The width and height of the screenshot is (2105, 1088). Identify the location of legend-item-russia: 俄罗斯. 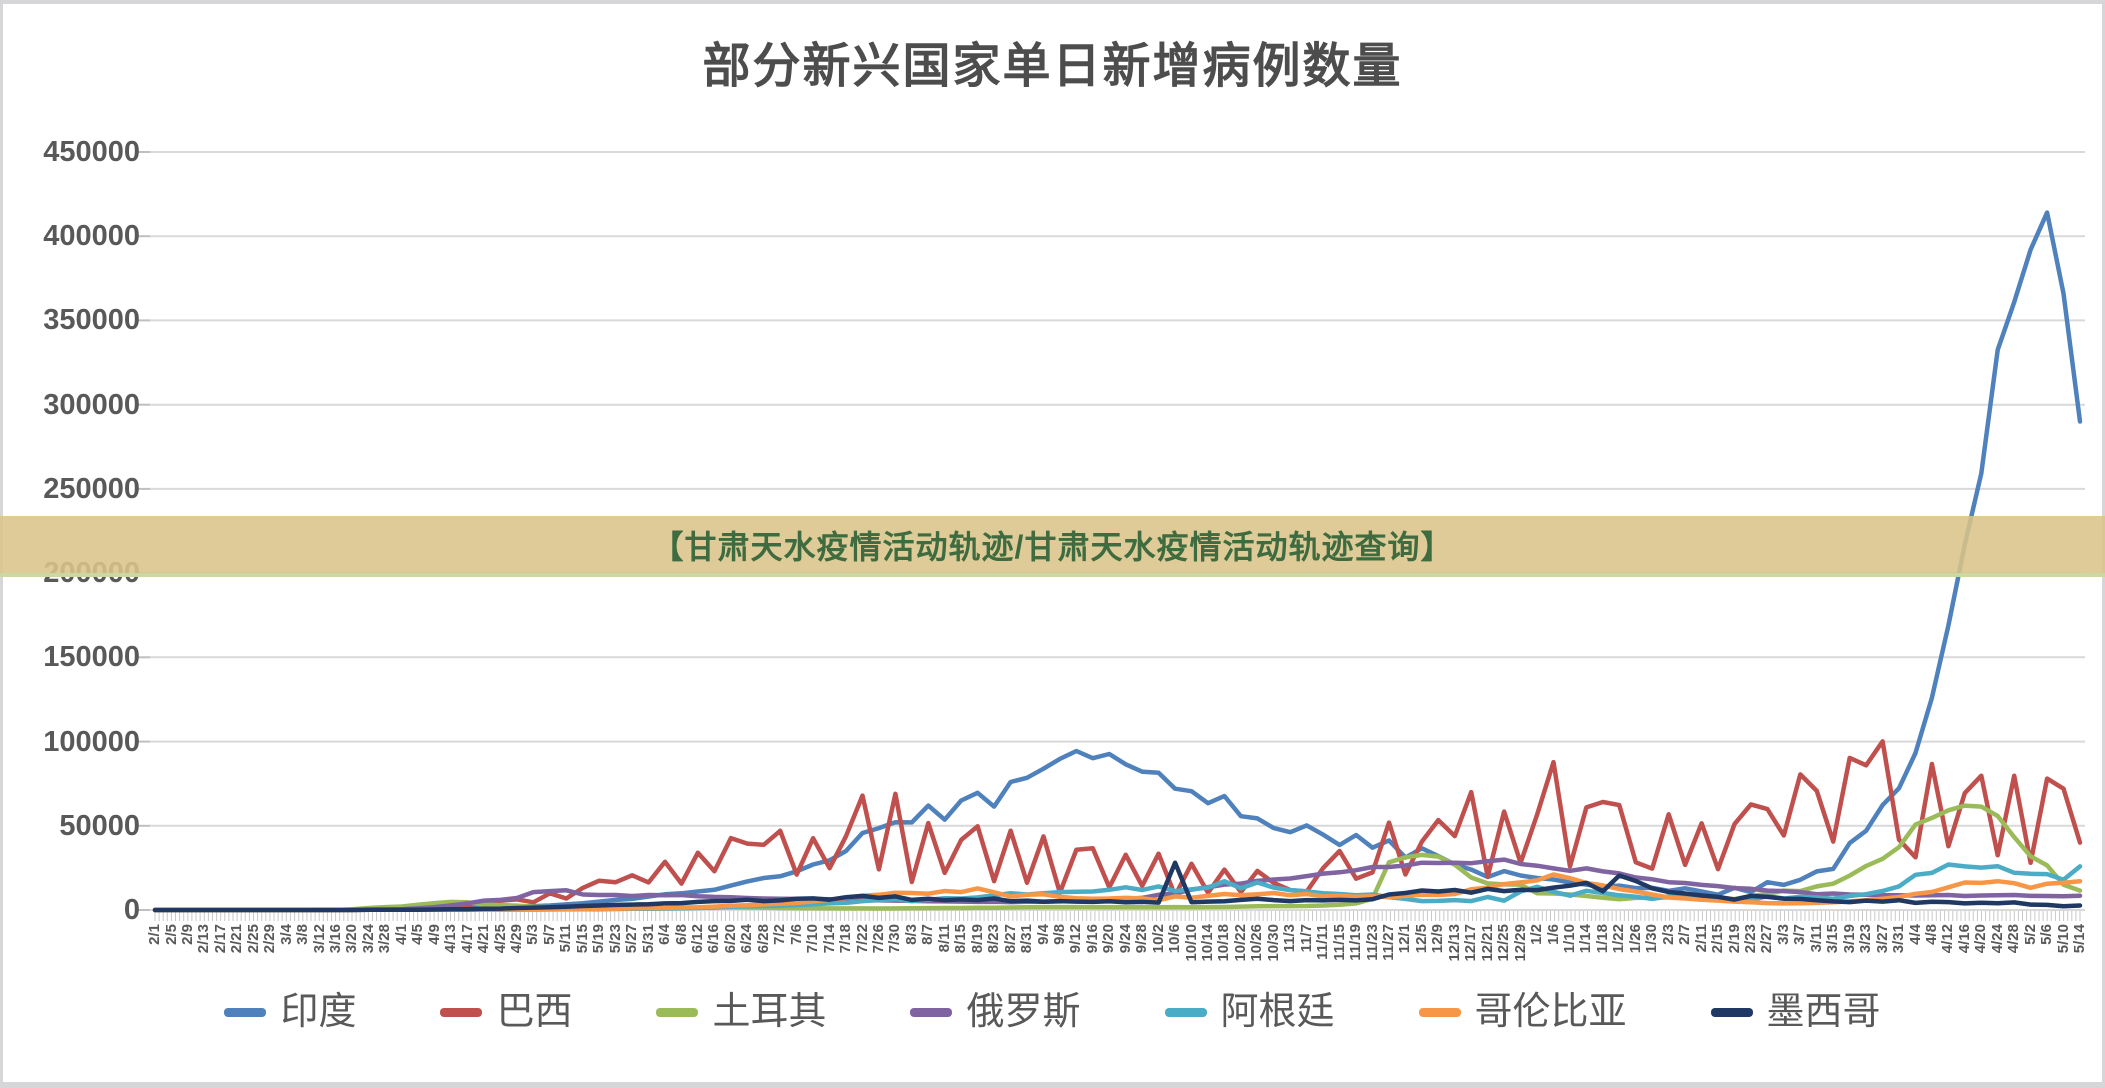
(995, 1012).